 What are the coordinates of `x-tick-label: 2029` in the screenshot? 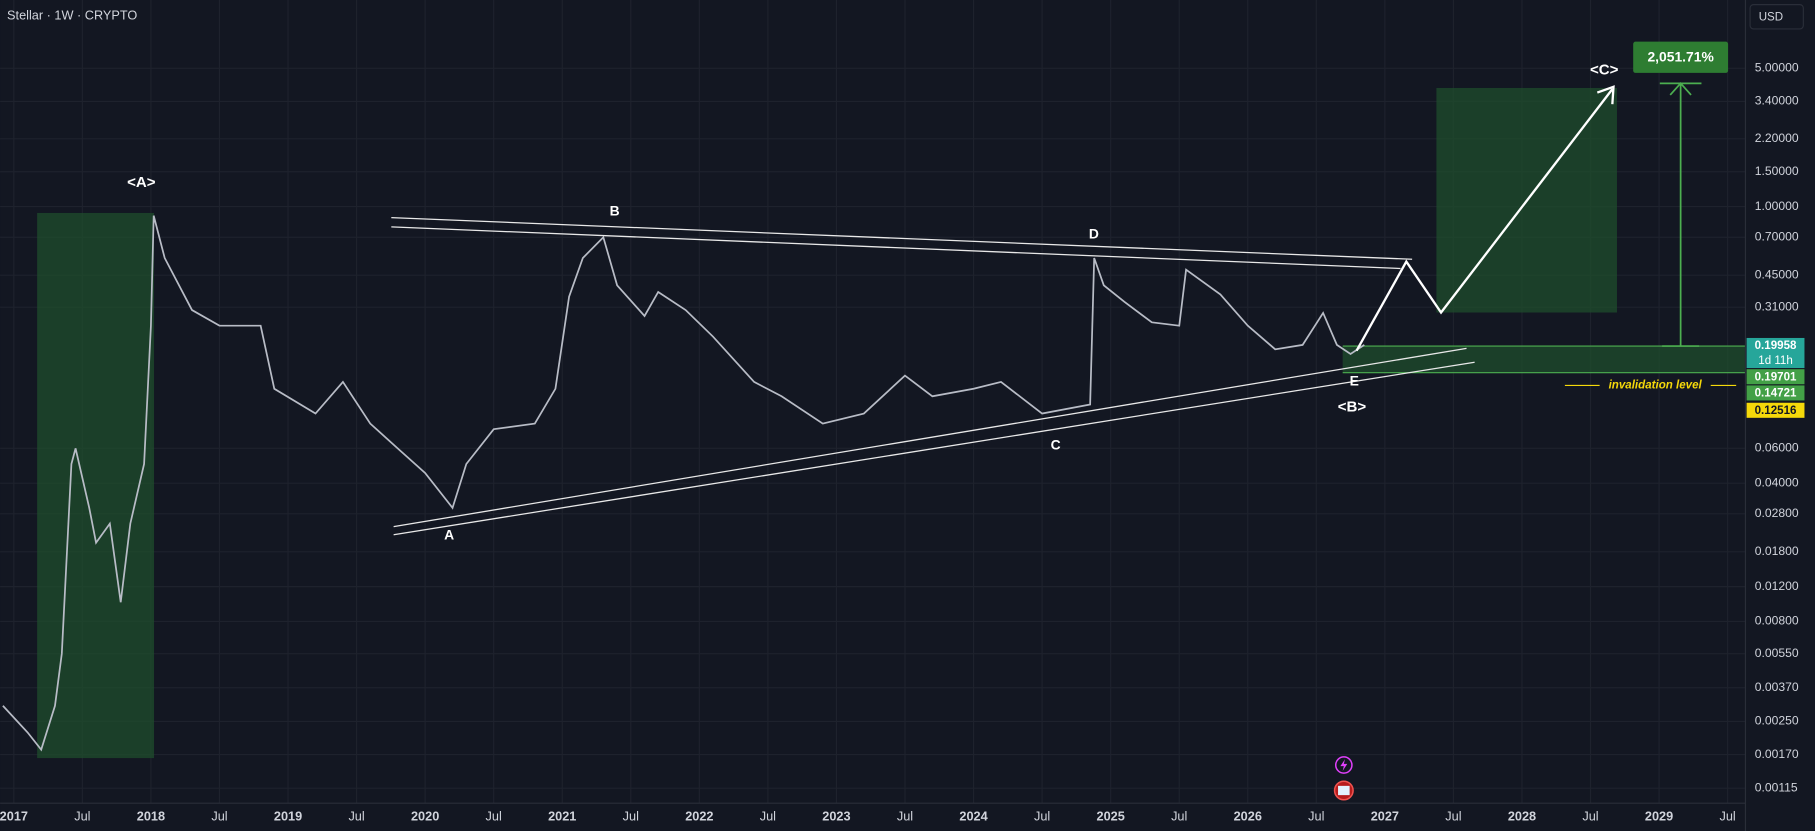 It's located at (1659, 815).